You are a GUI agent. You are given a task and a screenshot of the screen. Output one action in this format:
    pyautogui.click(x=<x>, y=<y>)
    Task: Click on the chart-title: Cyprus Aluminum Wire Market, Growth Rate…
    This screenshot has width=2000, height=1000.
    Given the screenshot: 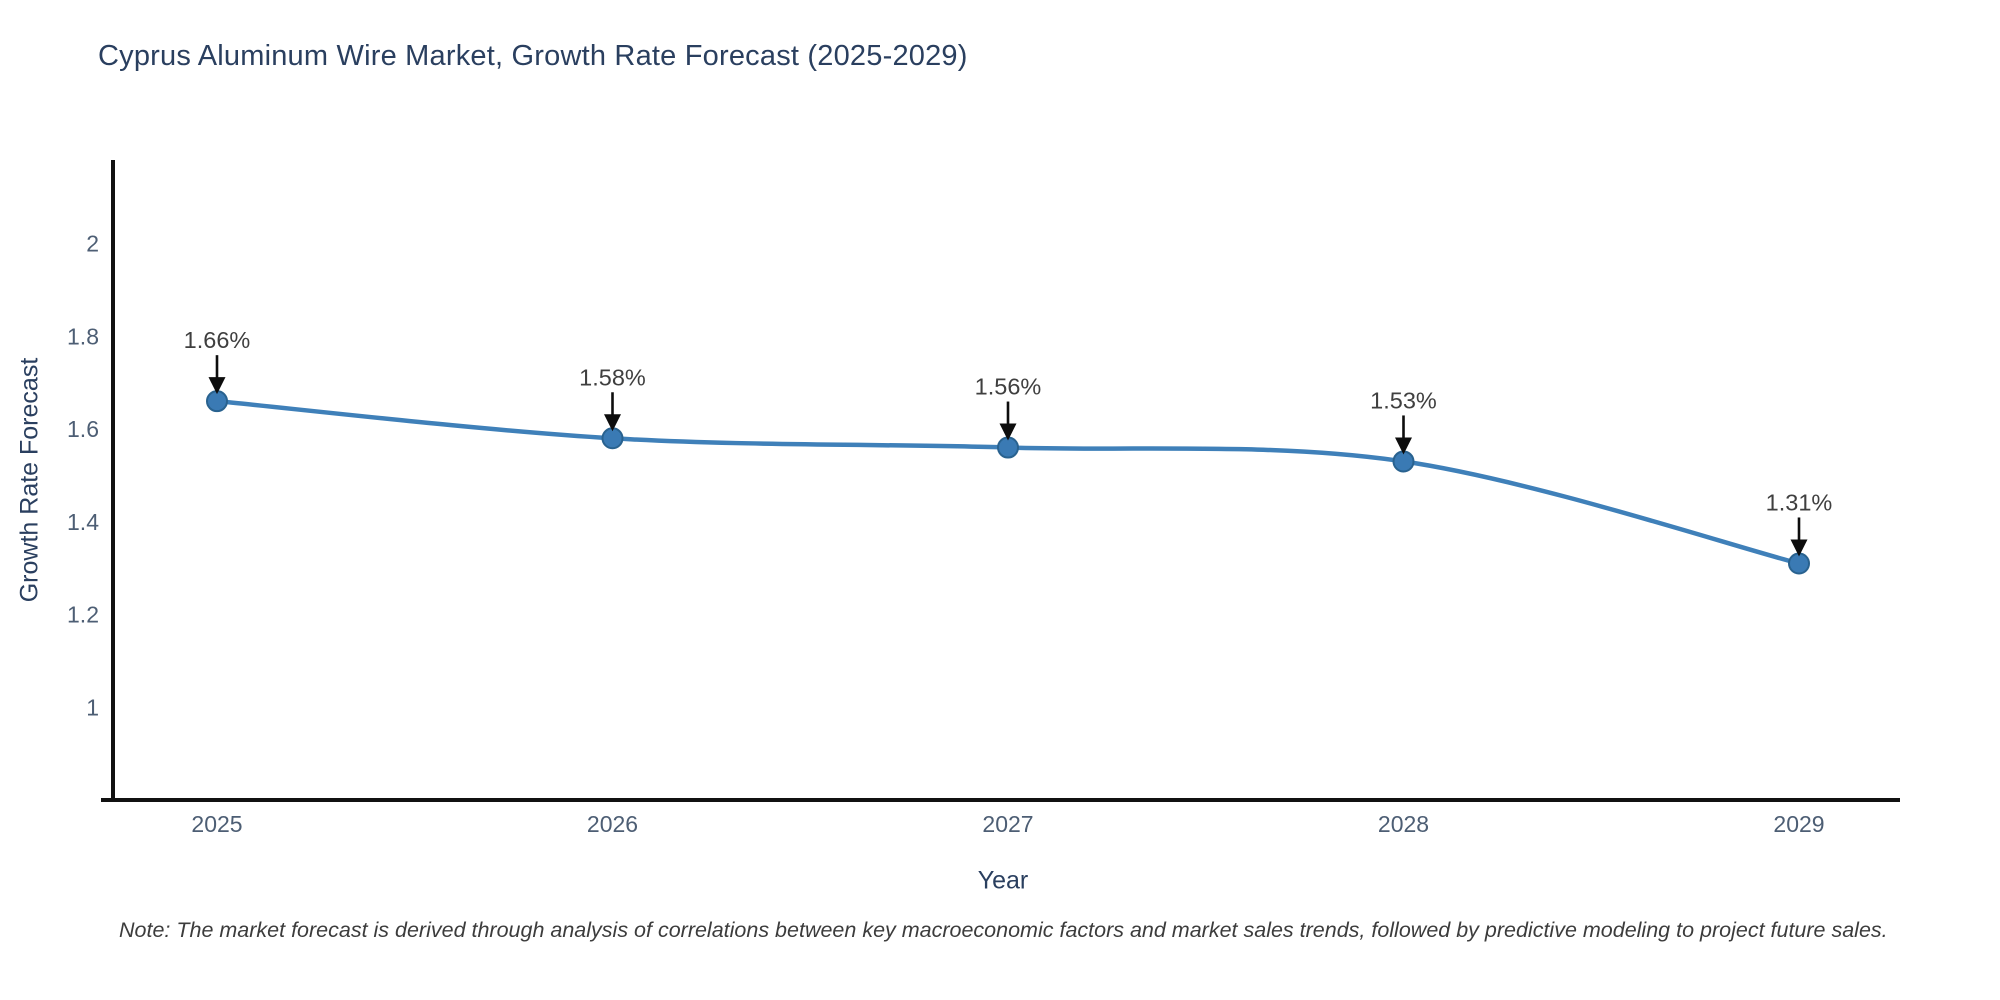 What is the action you would take?
    pyautogui.click(x=533, y=56)
    